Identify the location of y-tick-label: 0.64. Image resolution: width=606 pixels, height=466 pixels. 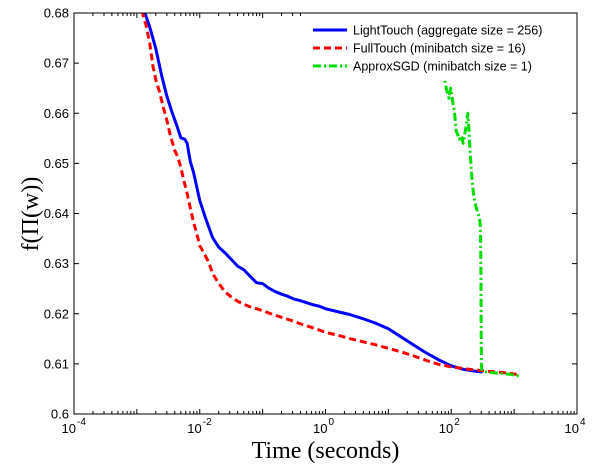
(56, 213).